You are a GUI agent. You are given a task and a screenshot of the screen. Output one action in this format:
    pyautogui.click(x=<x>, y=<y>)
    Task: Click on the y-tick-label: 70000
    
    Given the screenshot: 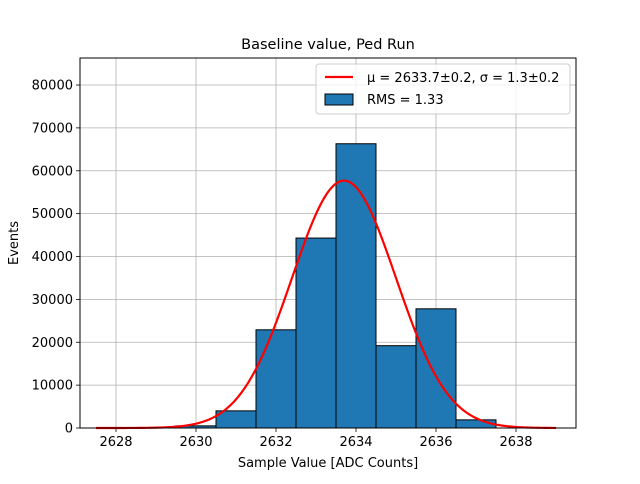 What is the action you would take?
    pyautogui.click(x=52, y=128)
    